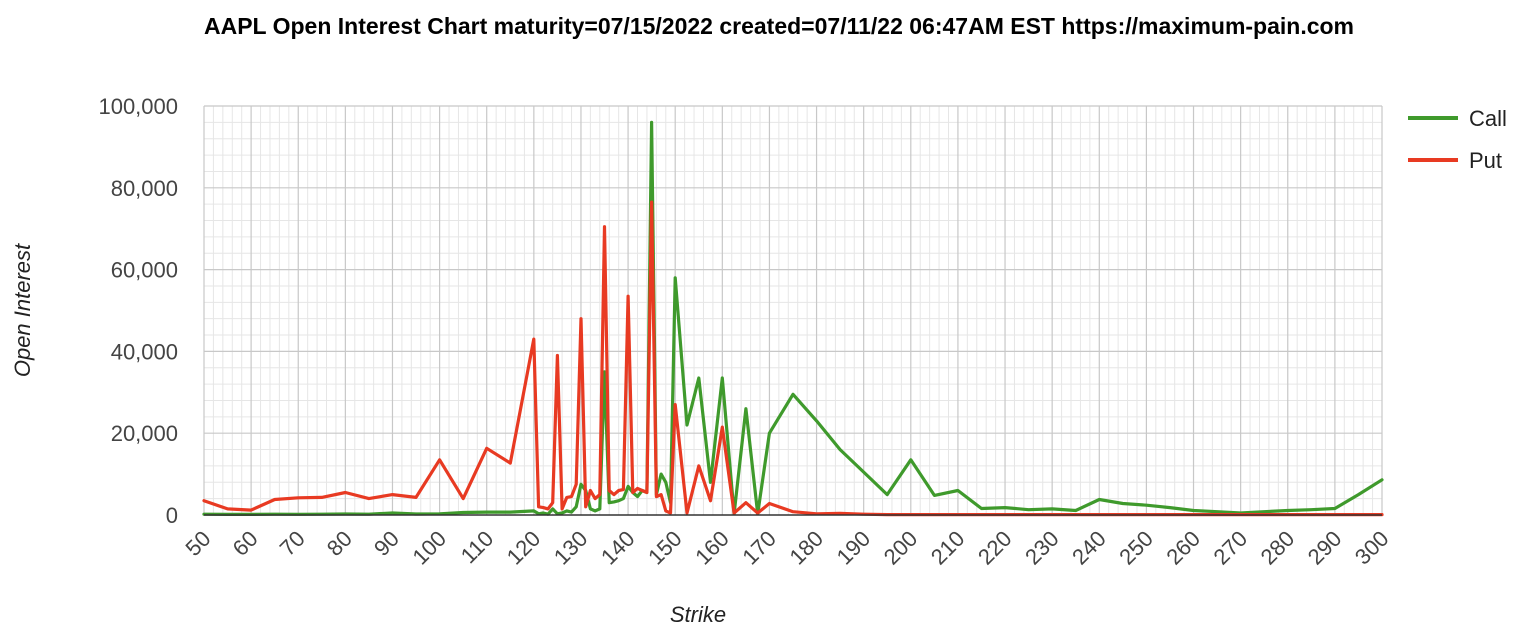 The image size is (1536, 636). What do you see at coordinates (144, 351) in the screenshot?
I see `y-tick-label: 40,000` at bounding box center [144, 351].